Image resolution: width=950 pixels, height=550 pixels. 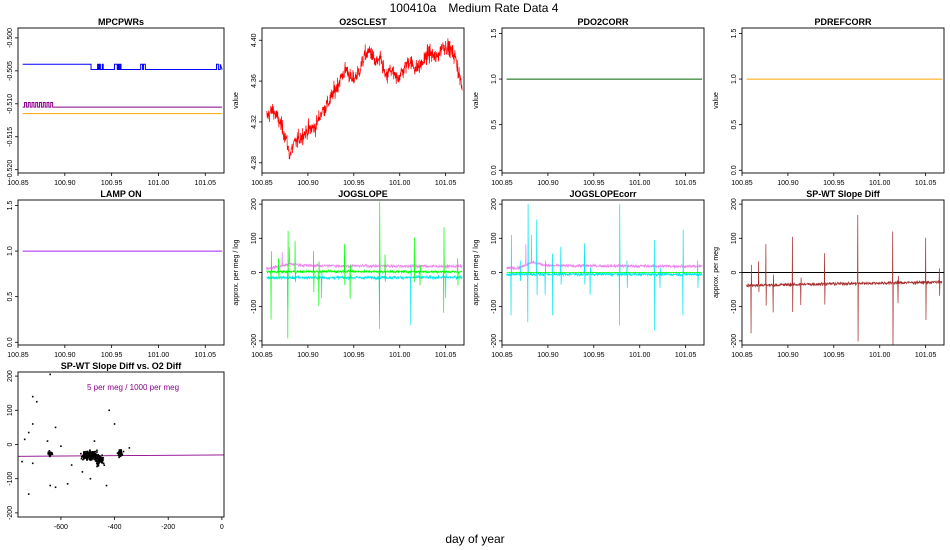 What do you see at coordinates (122, 366) in the screenshot?
I see `panel-title: SP-WT Slope Diff vs. O2 Diff` at bounding box center [122, 366].